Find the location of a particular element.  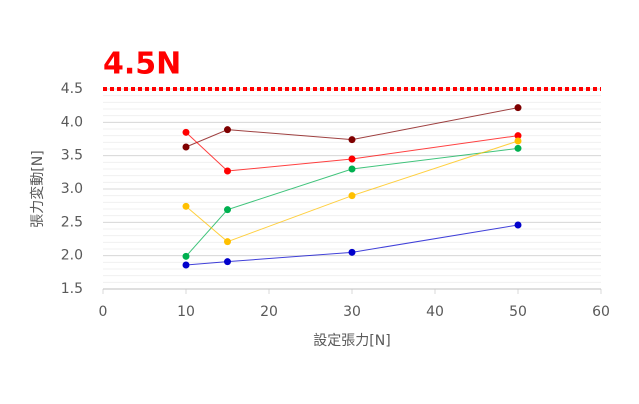

x-tick-label: 40 is located at coordinates (435, 312).